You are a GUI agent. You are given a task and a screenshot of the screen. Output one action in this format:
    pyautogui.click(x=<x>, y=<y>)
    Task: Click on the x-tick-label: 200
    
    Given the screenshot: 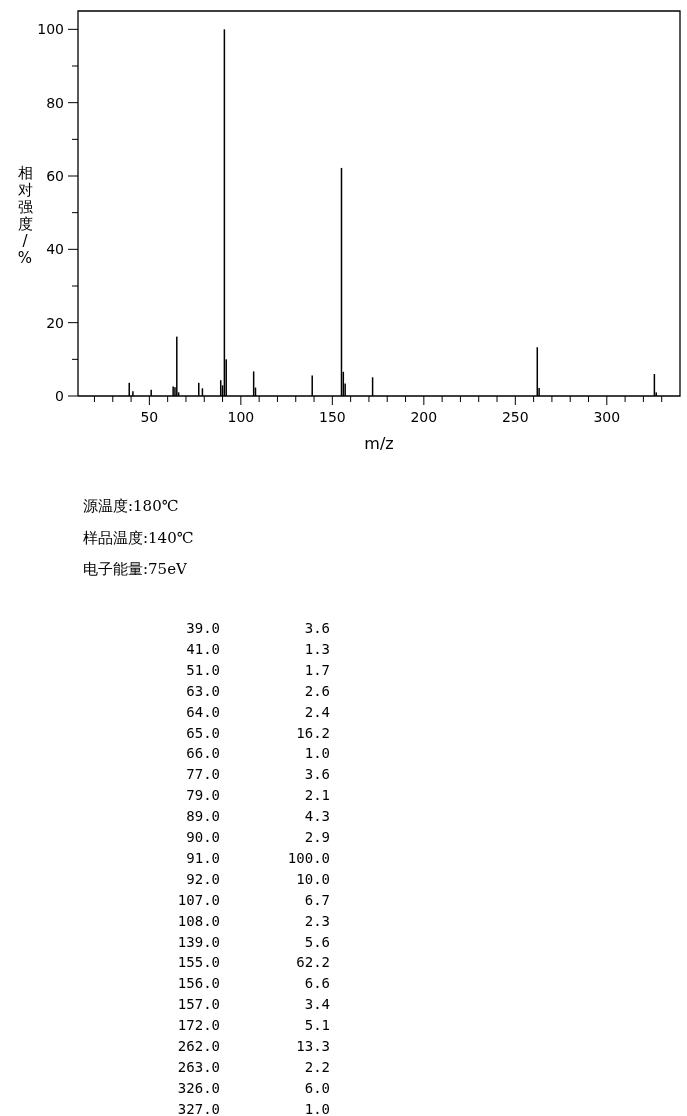 What is the action you would take?
    pyautogui.click(x=424, y=417)
    